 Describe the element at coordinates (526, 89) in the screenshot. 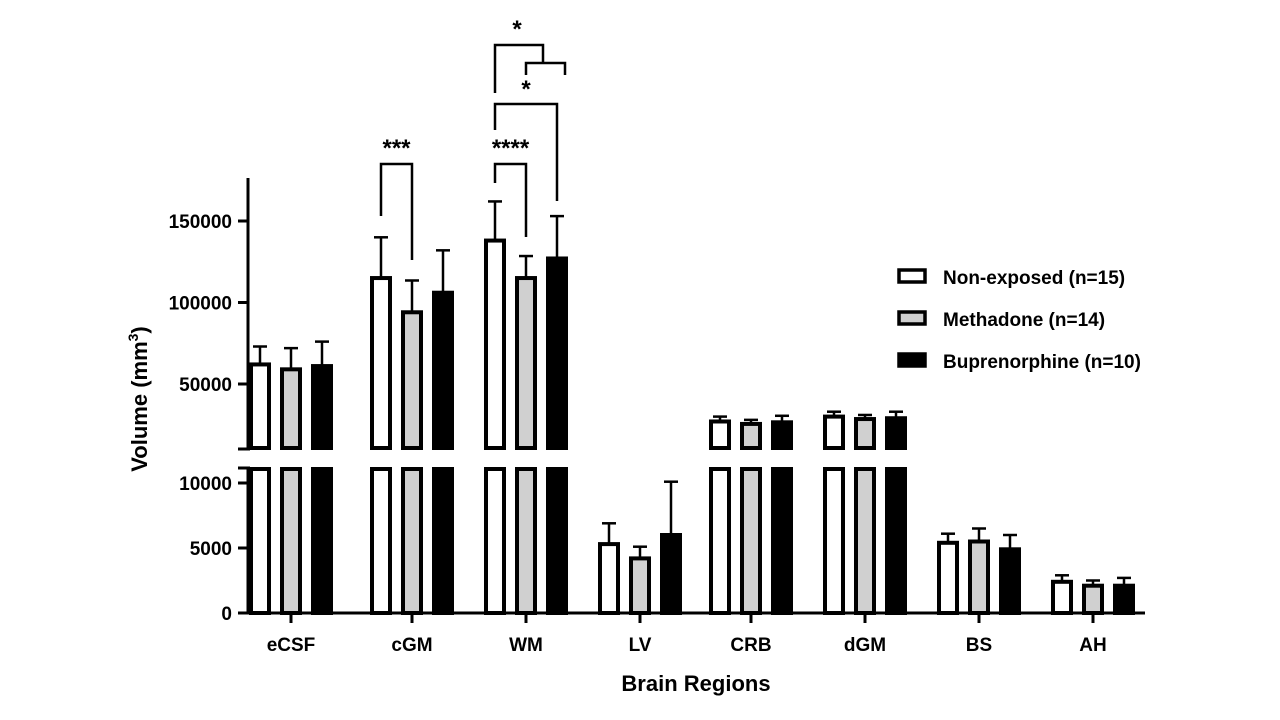

I see `significance-label-wm-buprenorphine: *` at that location.